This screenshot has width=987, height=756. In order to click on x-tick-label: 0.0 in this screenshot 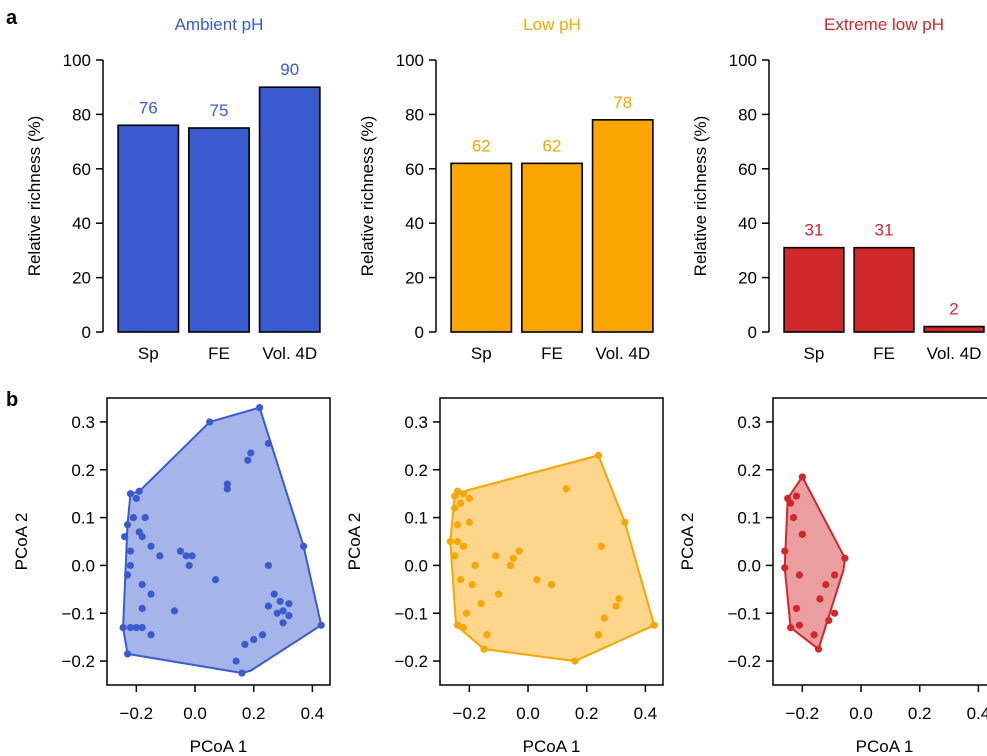, I will do `click(528, 713)`.